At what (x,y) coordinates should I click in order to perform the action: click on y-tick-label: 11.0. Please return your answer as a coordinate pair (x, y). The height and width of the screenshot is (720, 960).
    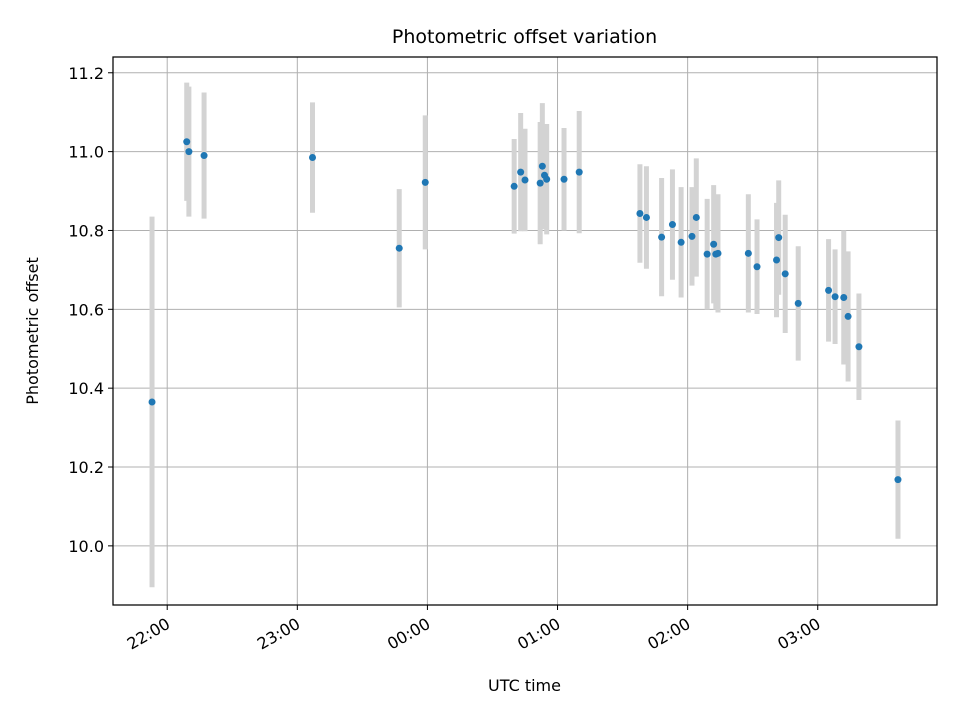
    Looking at the image, I should click on (86, 152).